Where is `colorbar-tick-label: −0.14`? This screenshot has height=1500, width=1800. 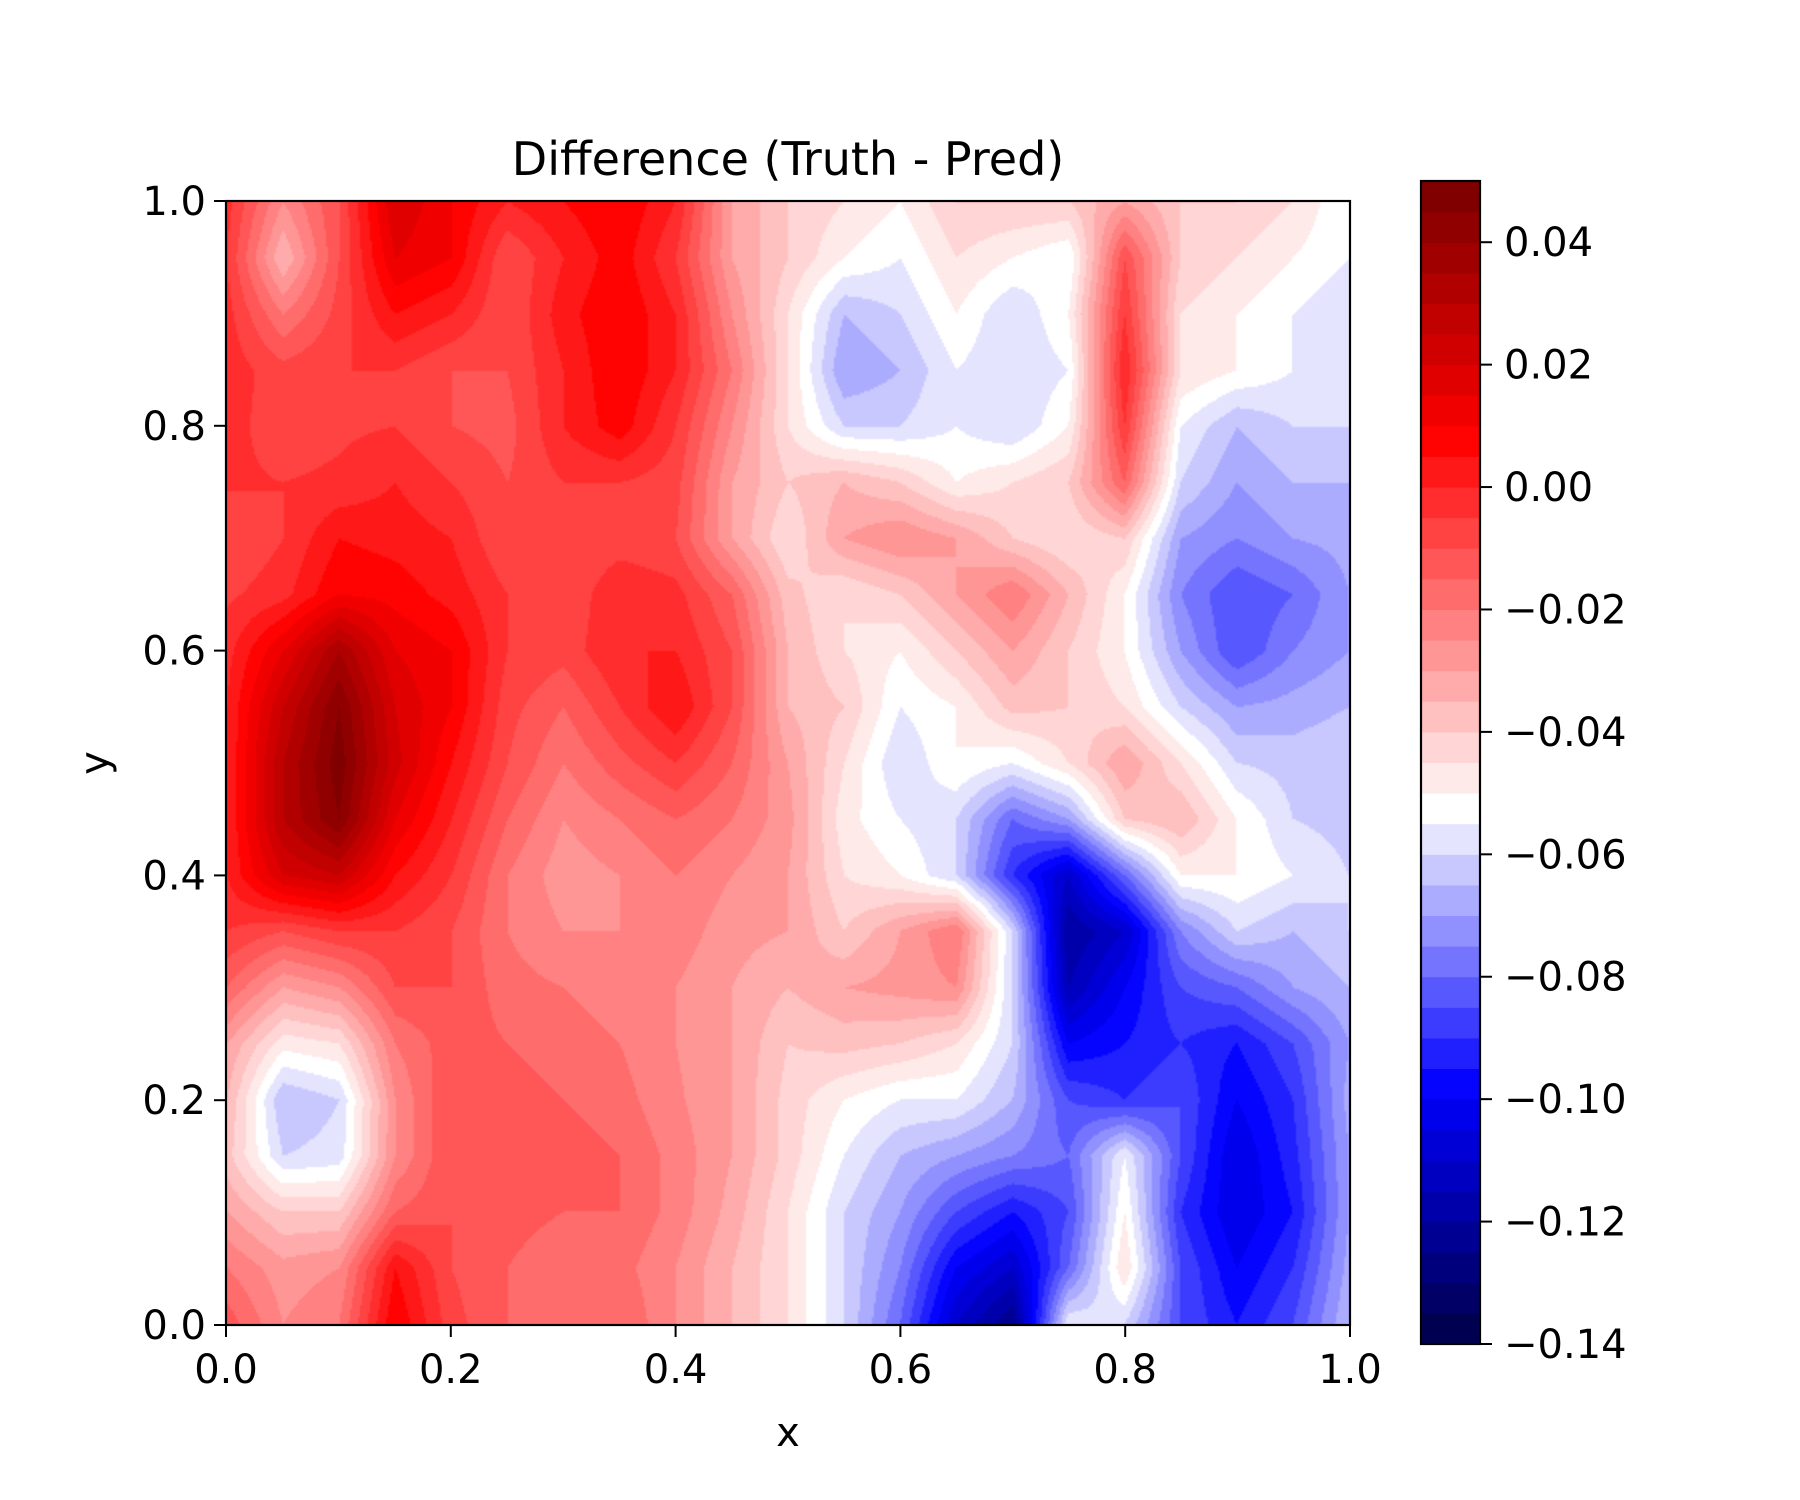 colorbar-tick-label: −0.14 is located at coordinates (1565, 1345).